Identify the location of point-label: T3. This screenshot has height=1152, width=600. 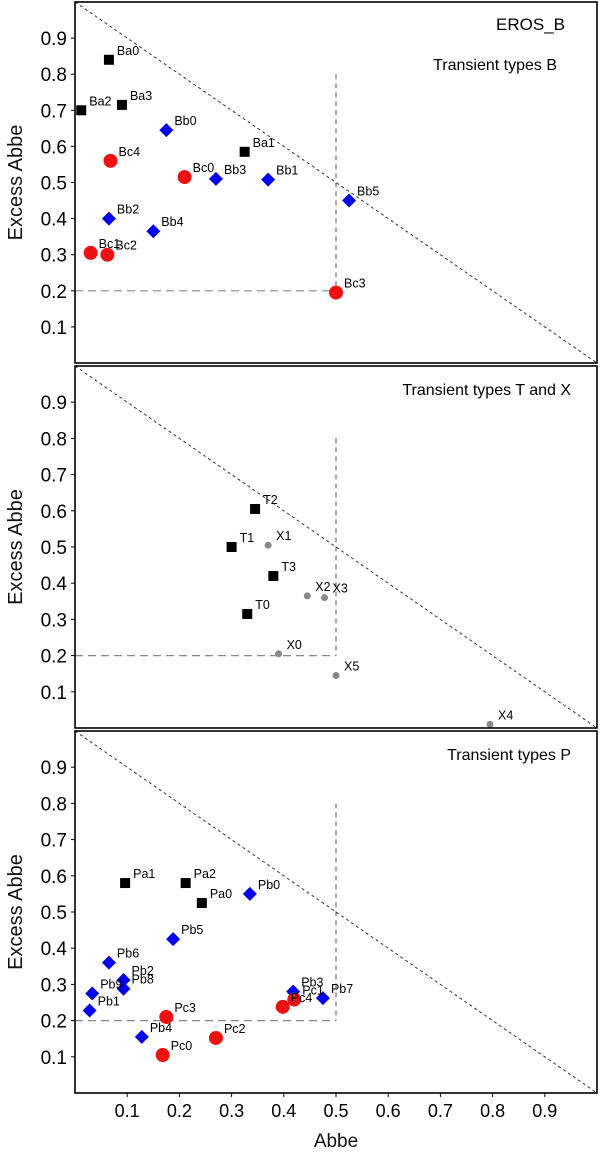
(288, 567).